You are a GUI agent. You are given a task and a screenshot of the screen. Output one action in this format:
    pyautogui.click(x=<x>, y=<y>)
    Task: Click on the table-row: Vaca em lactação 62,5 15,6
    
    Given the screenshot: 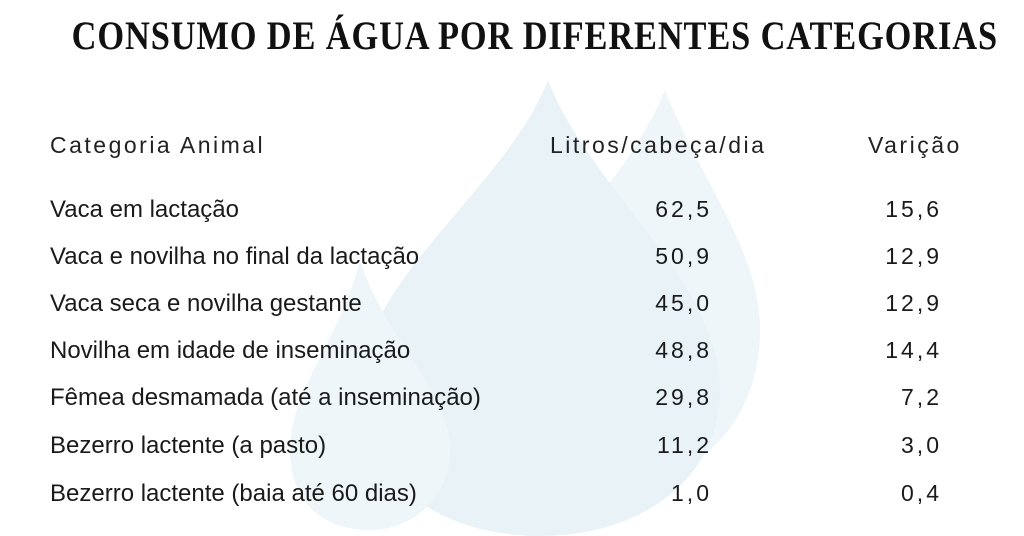 What is the action you would take?
    pyautogui.click(x=512, y=216)
    